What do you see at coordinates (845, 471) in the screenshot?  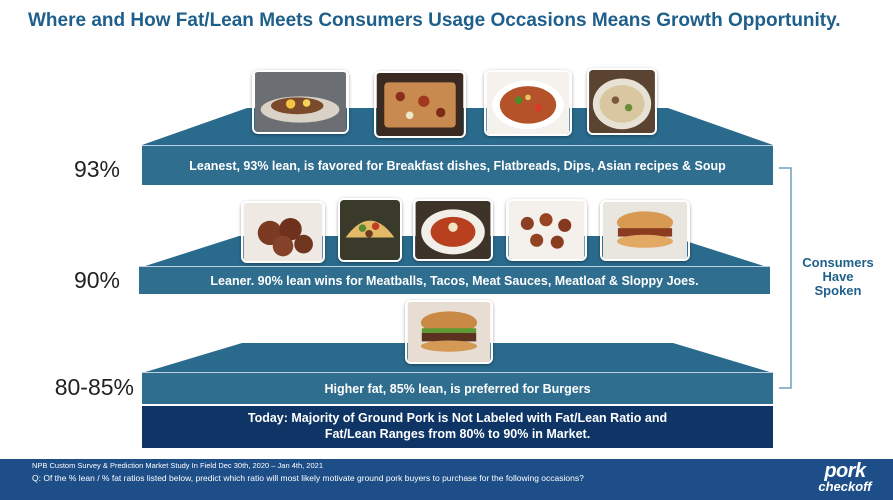 I see `logo-line1: pork` at bounding box center [845, 471].